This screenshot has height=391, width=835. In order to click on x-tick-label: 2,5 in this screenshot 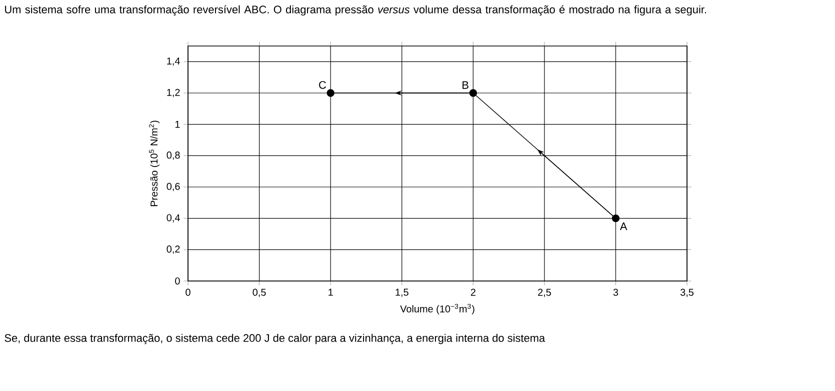, I will do `click(544, 293)`.